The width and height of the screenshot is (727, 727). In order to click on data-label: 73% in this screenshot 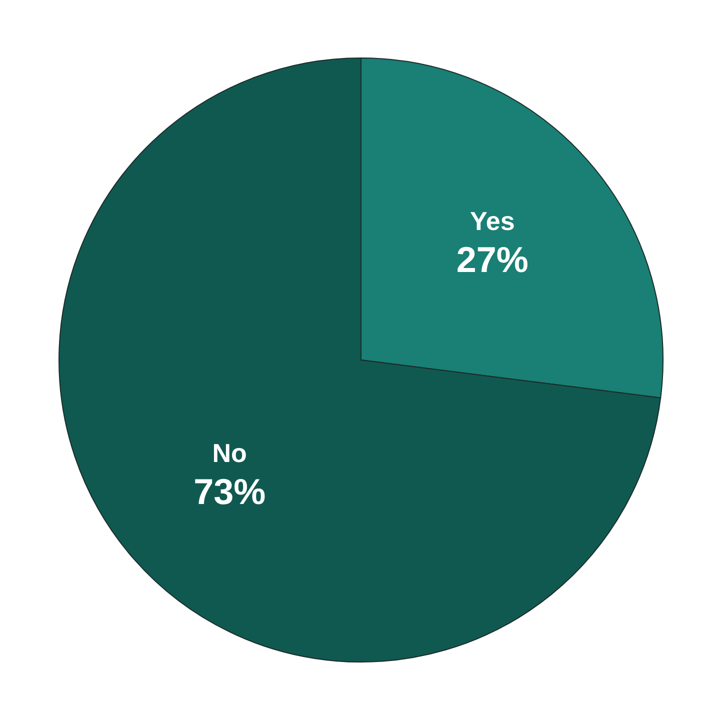, I will do `click(230, 491)`.